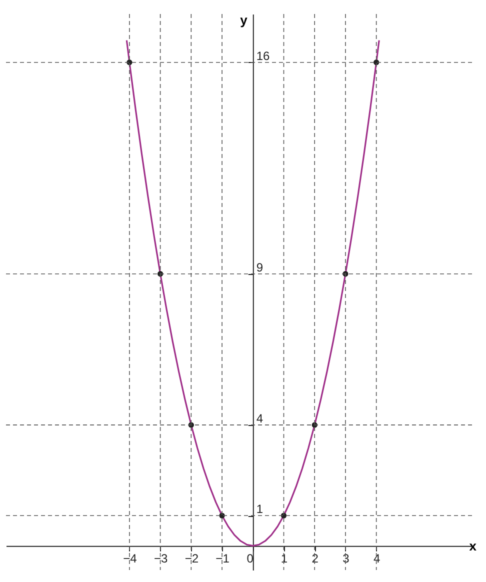 The width and height of the screenshot is (486, 582). What do you see at coordinates (263, 55) in the screenshot?
I see `y-tick-label: 16` at bounding box center [263, 55].